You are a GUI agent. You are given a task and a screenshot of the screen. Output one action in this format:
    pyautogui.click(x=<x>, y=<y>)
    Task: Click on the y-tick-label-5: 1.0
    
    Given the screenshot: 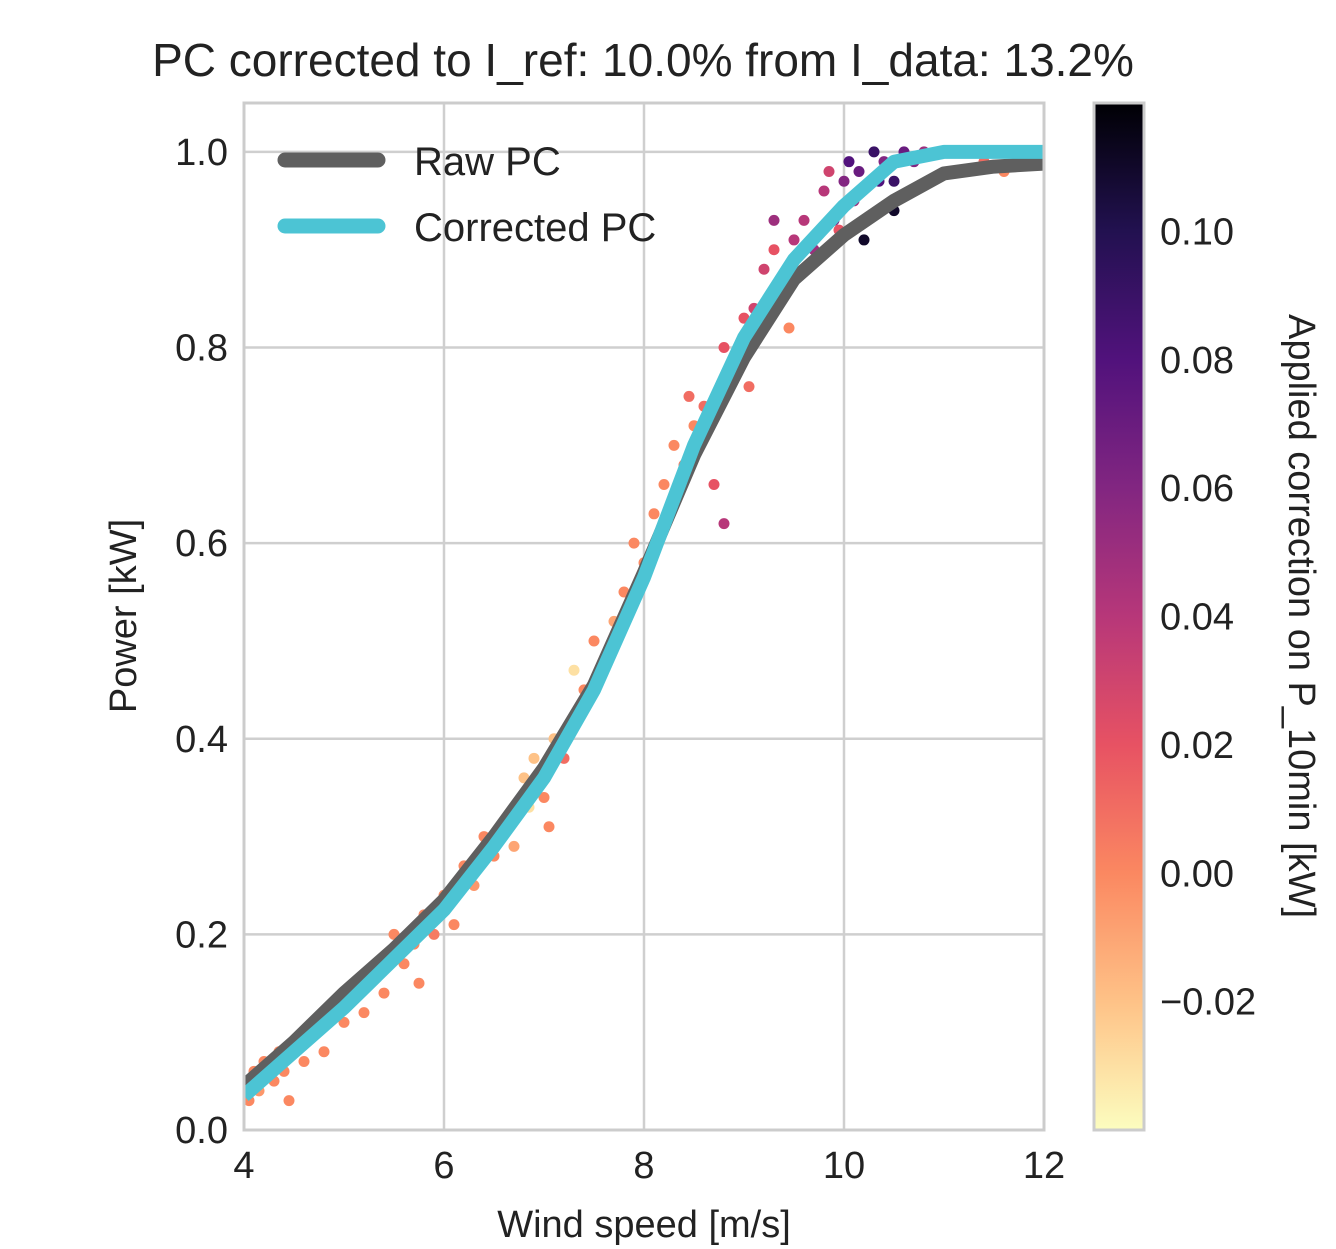 What is the action you would take?
    pyautogui.click(x=201, y=153)
    